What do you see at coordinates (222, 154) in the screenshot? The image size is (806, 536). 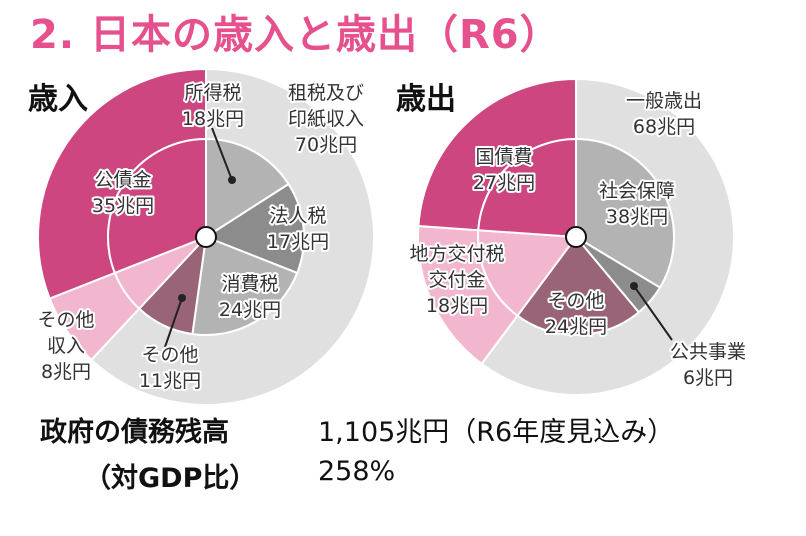 I see `revenue-leader-income-tax` at bounding box center [222, 154].